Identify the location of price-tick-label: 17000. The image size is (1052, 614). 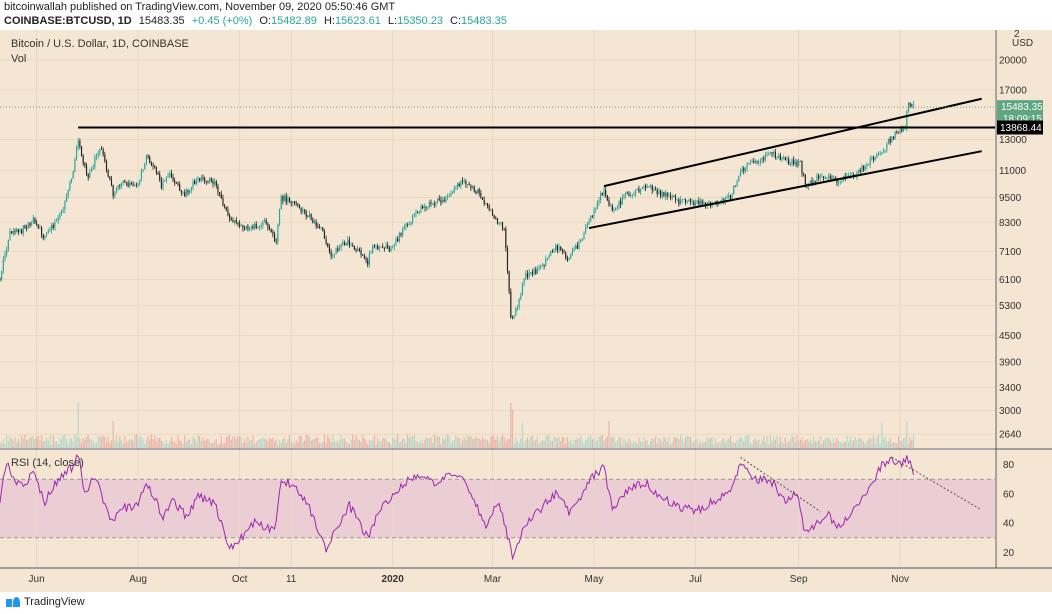
(1013, 90).